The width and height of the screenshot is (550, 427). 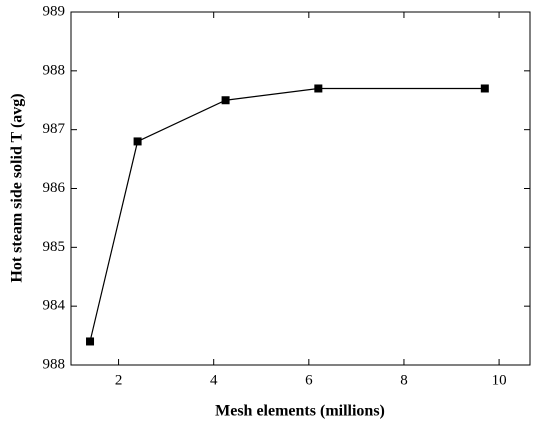 What do you see at coordinates (54, 129) in the screenshot?
I see `y-tick-label: 987` at bounding box center [54, 129].